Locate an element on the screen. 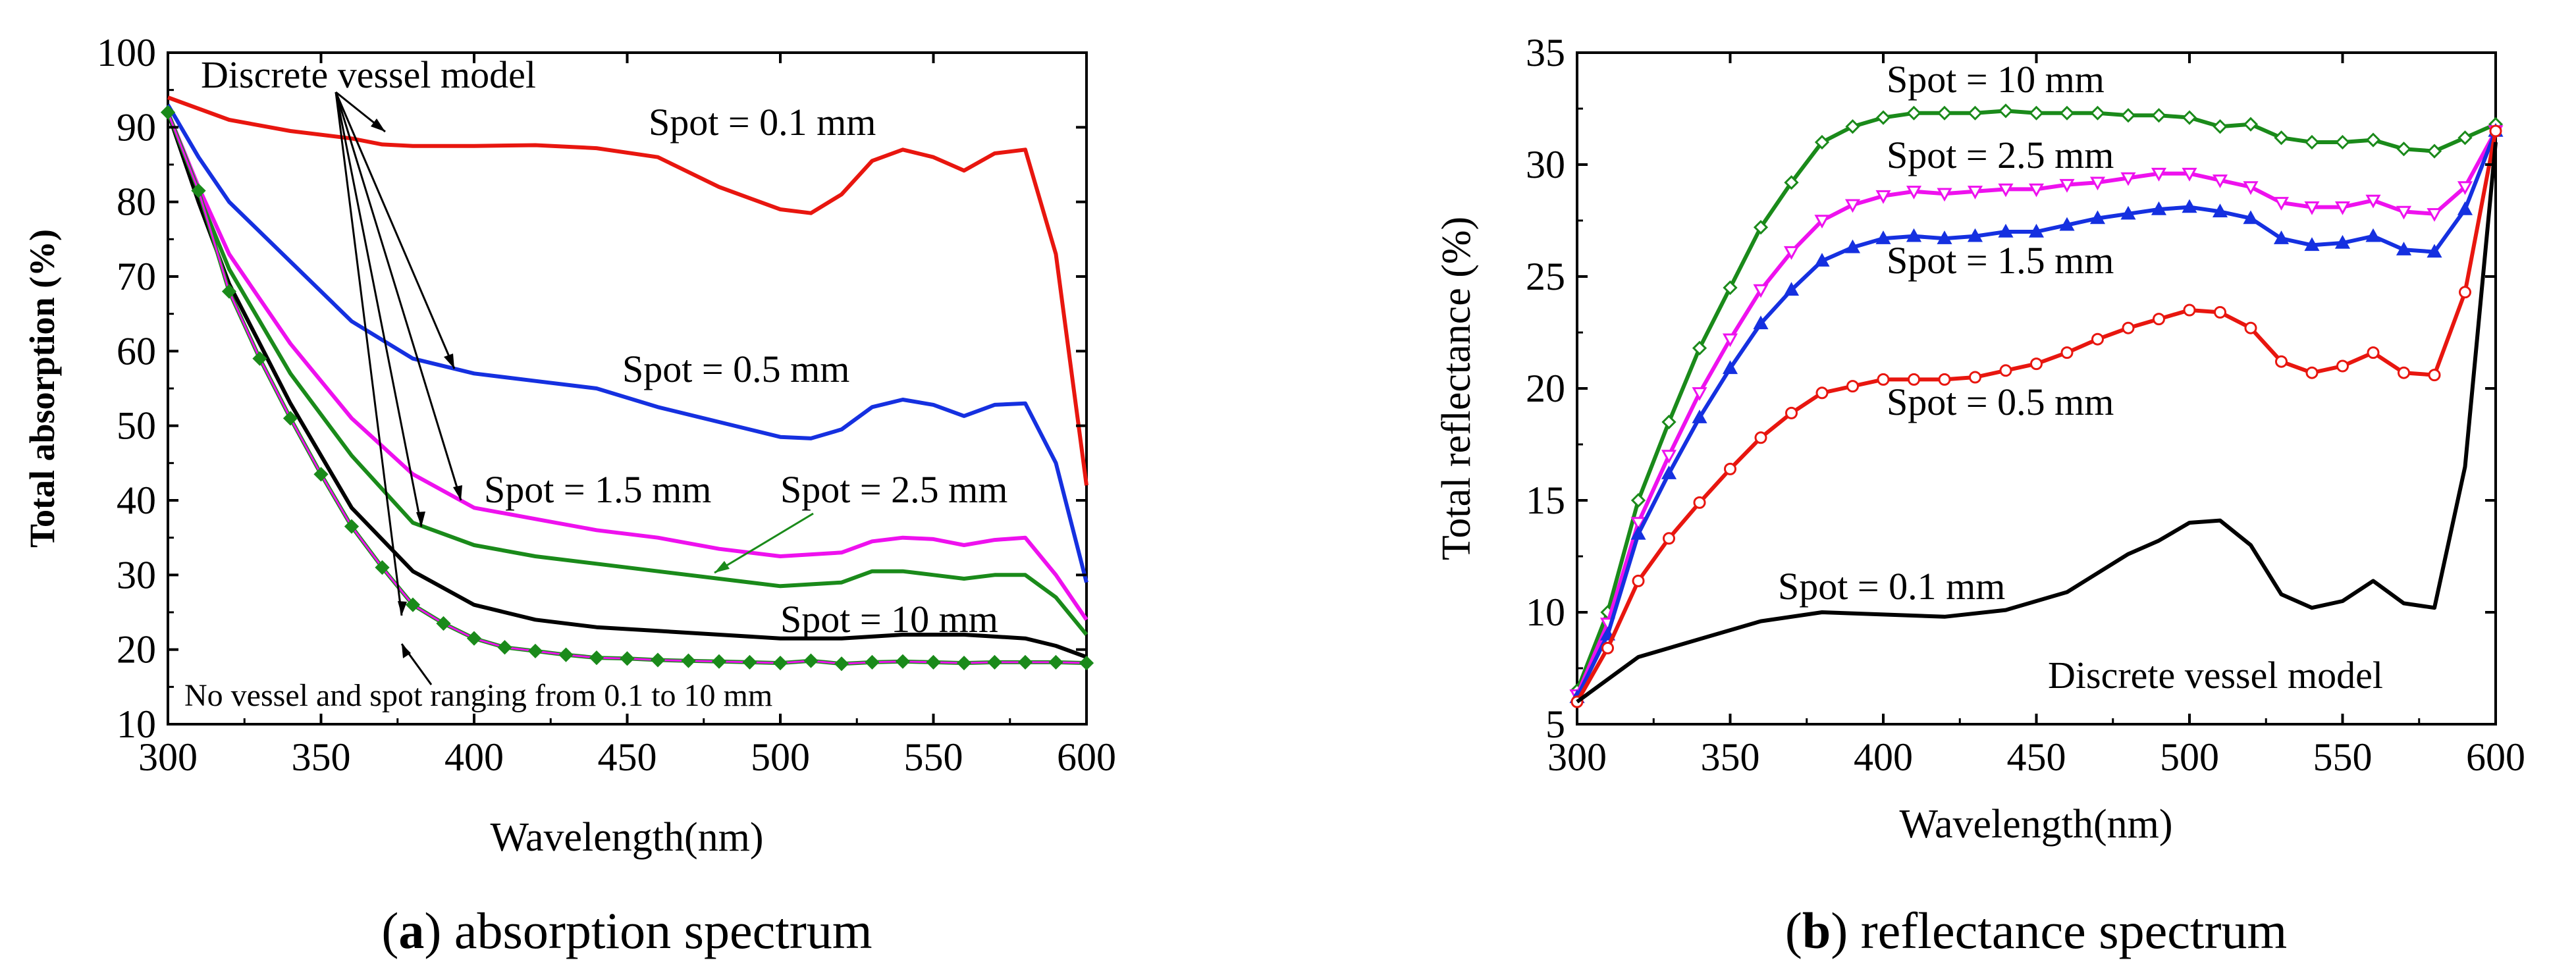 Image resolution: width=2576 pixels, height=977 pixels. y-tick-label-a: 40 is located at coordinates (136, 500).